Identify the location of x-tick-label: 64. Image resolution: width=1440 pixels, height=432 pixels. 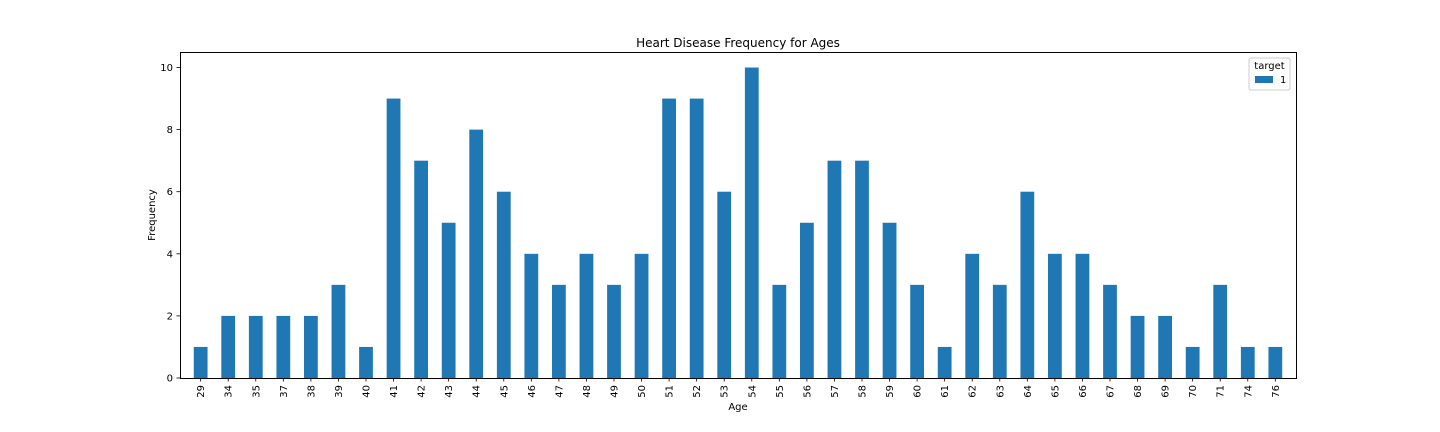
(1028, 391).